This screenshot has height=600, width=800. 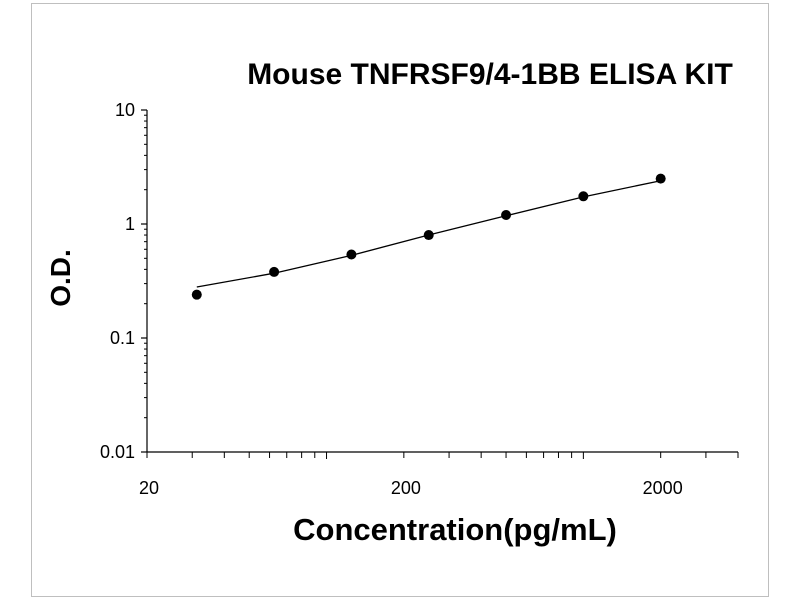 What do you see at coordinates (149, 488) in the screenshot?
I see `x-tick-label: 20` at bounding box center [149, 488].